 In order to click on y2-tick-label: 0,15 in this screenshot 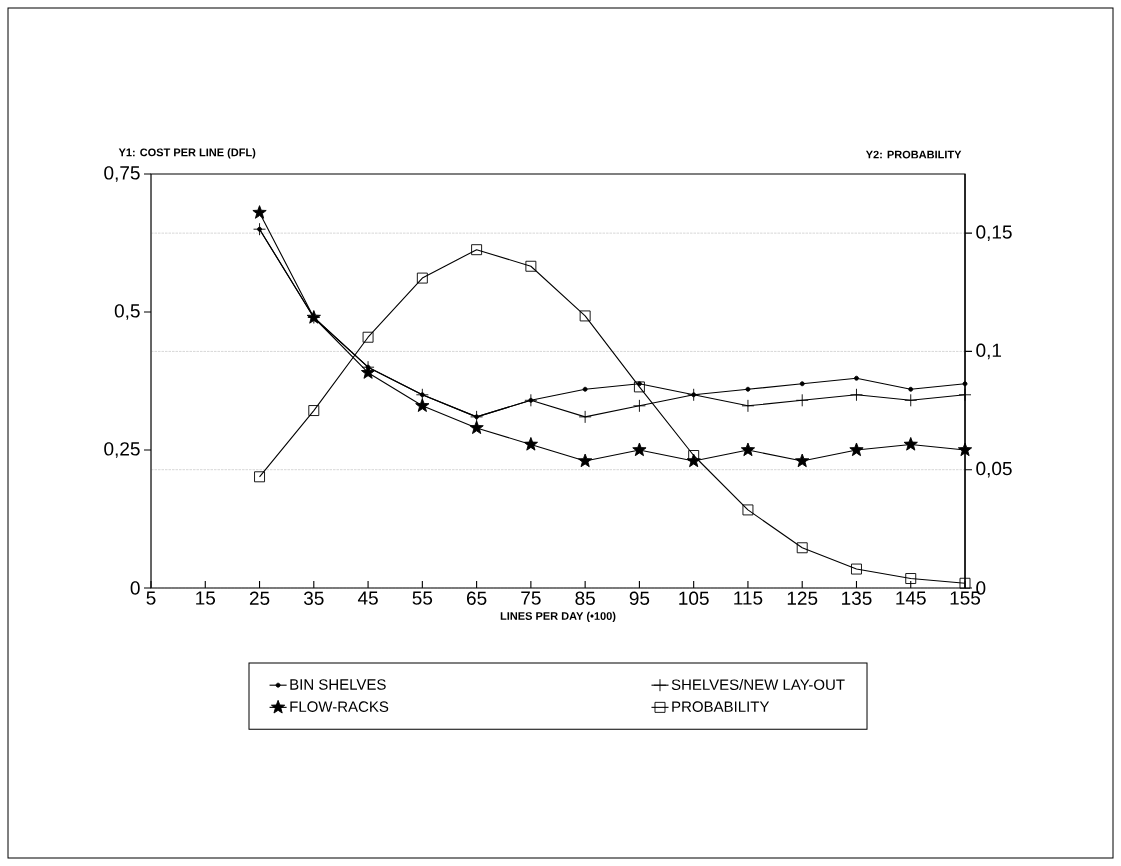, I will do `click(994, 233)`.